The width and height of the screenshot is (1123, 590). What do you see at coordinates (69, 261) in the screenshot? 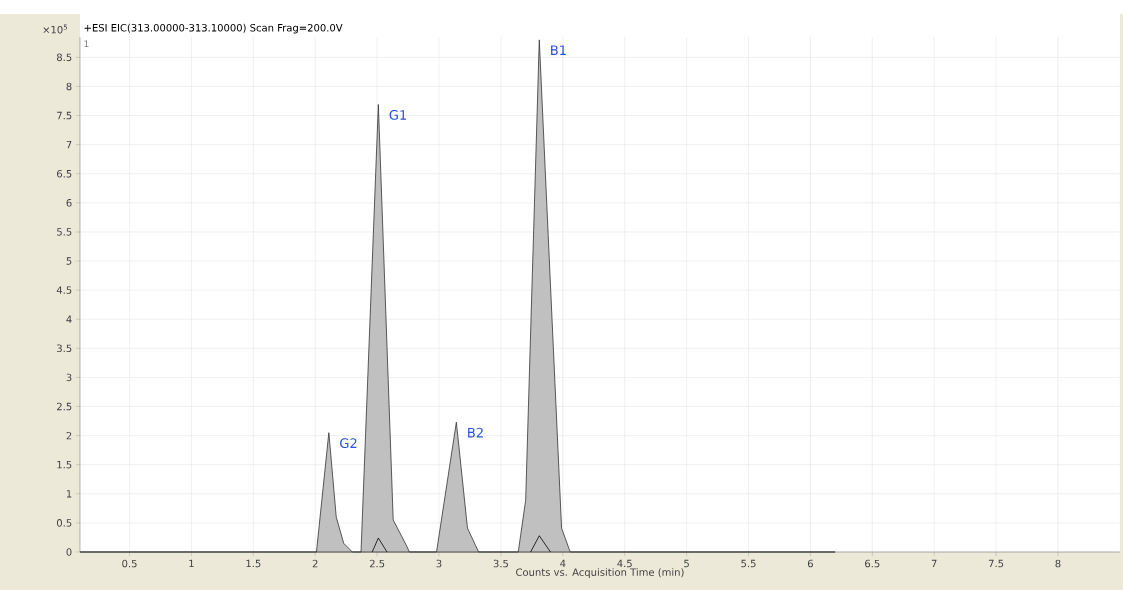
I see `y-tick-label: 5` at bounding box center [69, 261].